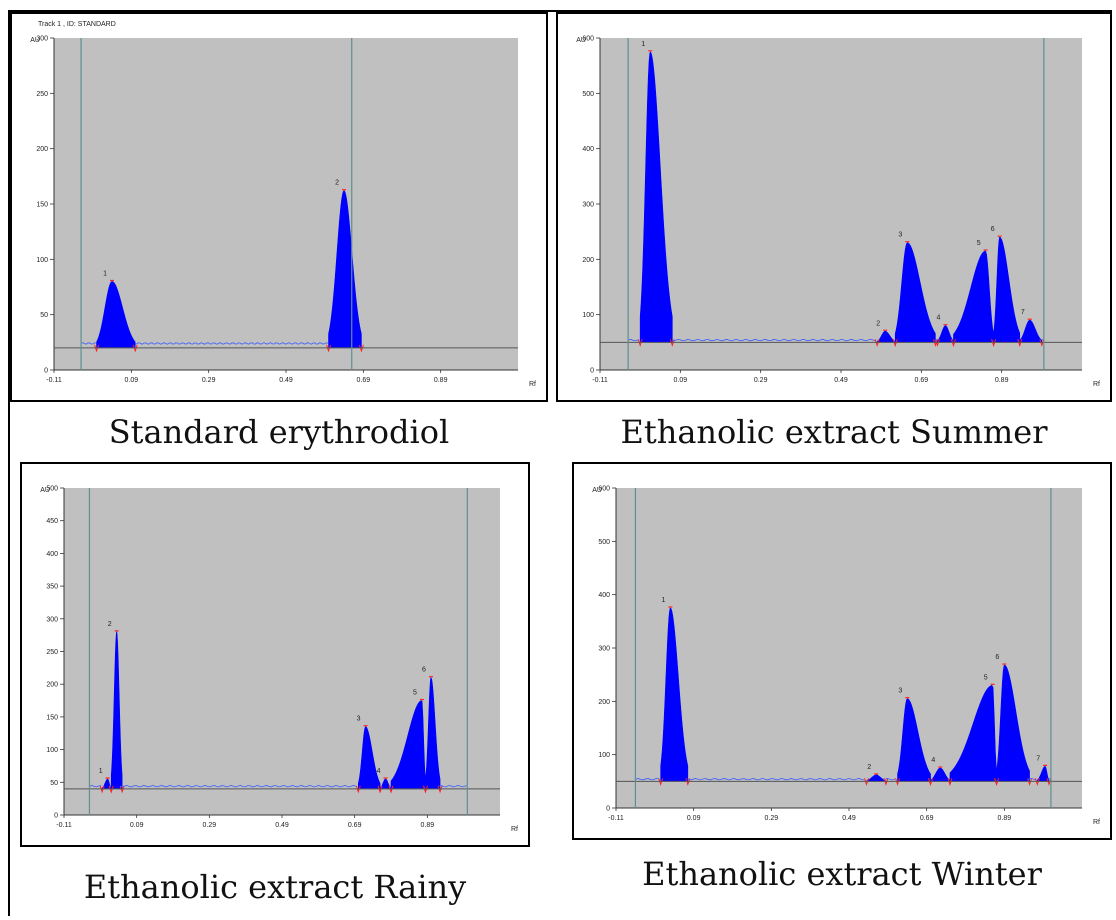  I want to click on caption-standard: Standard erythrodiol, so click(279, 432).